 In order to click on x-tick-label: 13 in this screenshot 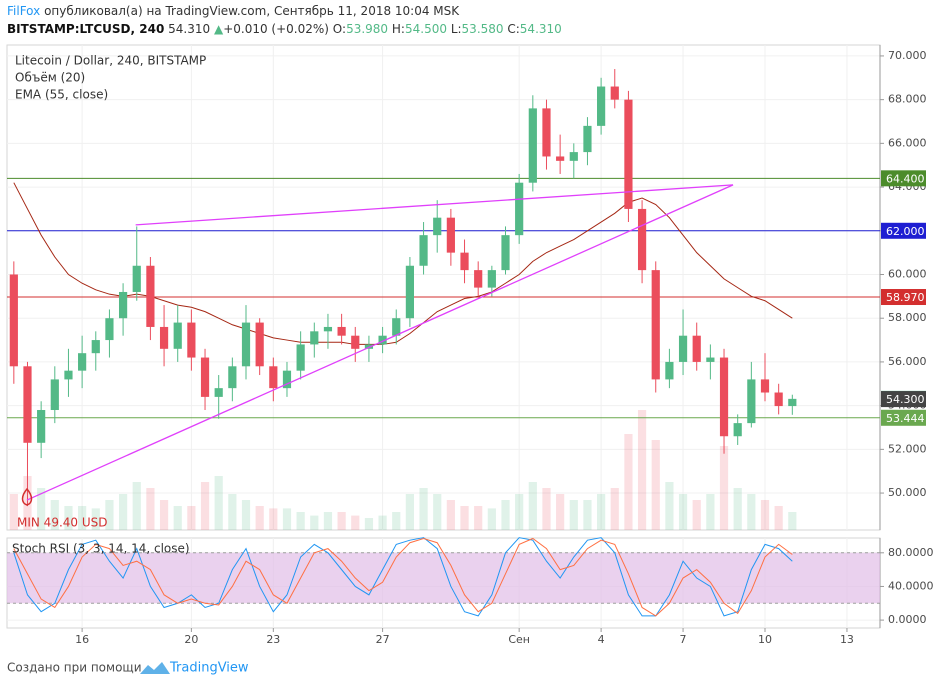, I will do `click(847, 639)`.